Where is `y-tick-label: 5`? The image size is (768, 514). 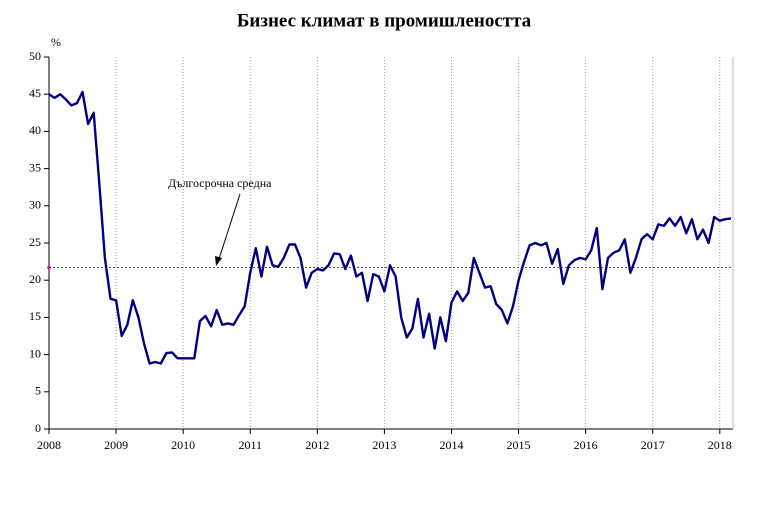 y-tick-label: 5 is located at coordinates (38, 391).